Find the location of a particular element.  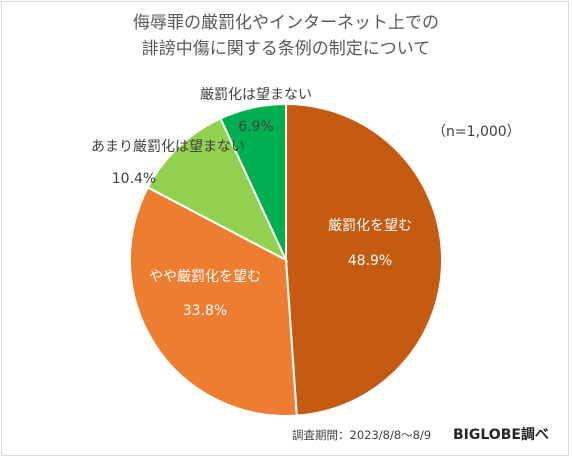

sample-size-note: （n=1,000） is located at coordinates (476, 132).